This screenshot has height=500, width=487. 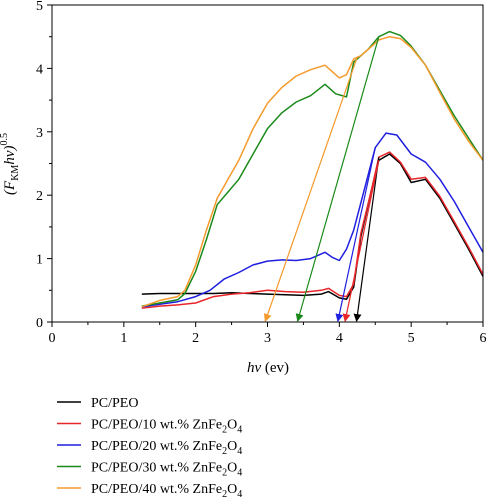 What do you see at coordinates (166, 491) in the screenshot?
I see `legend-label-4: PC/PEO/40 wt.% ZnFe2O4` at bounding box center [166, 491].